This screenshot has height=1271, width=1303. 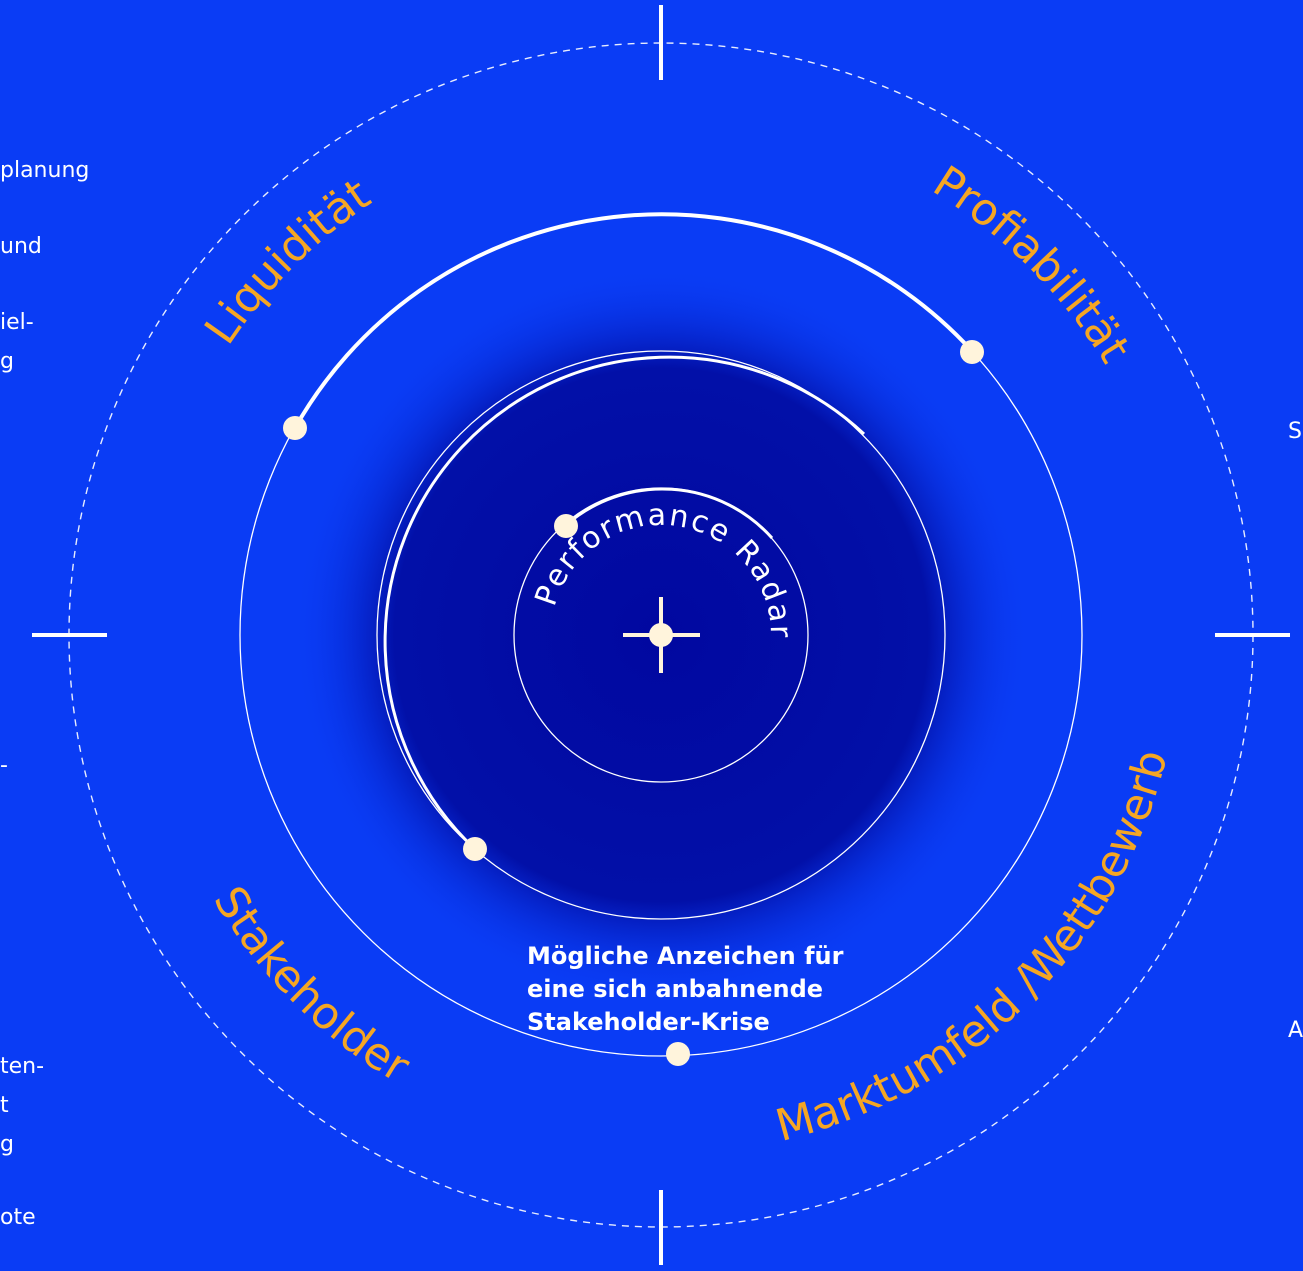 I want to click on marker-large-bottom, so click(x=678, y=1054).